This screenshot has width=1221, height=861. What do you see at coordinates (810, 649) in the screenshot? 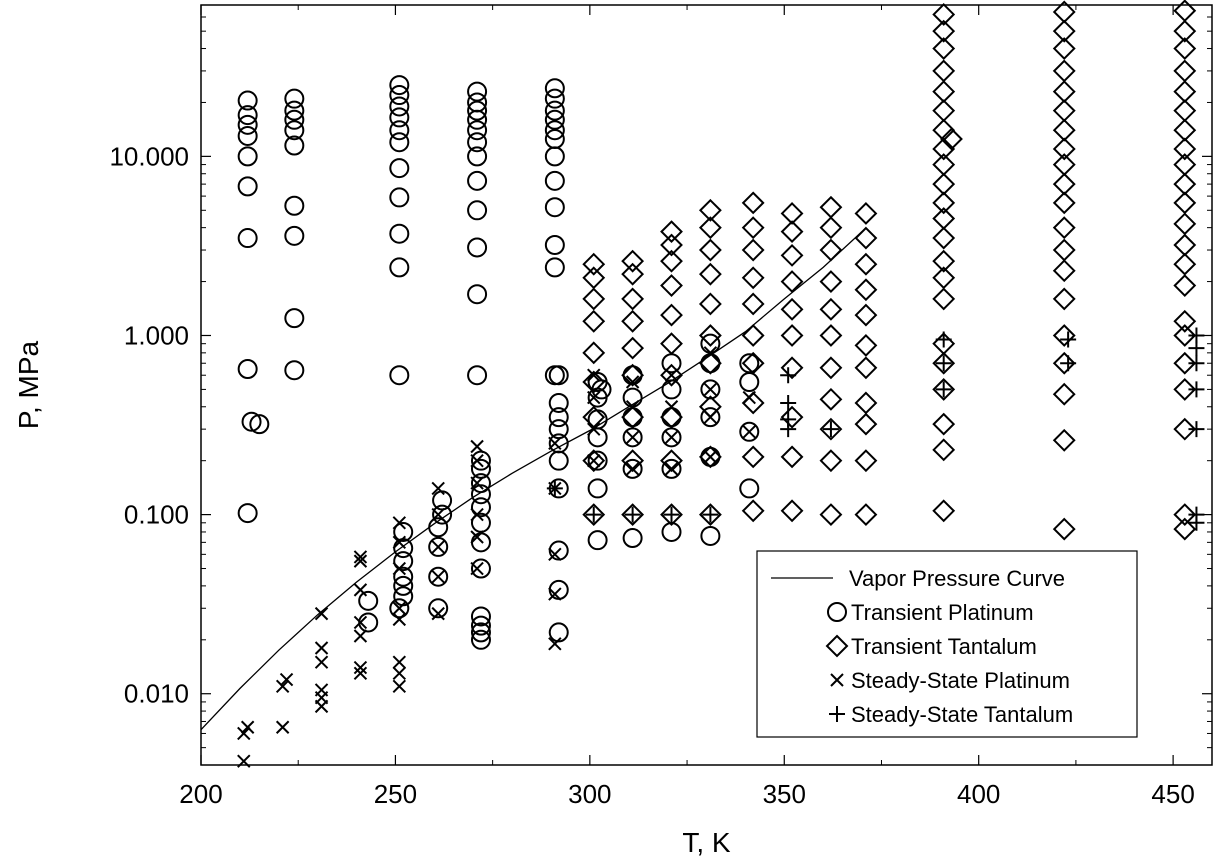
I see `legend-swatches` at bounding box center [810, 649].